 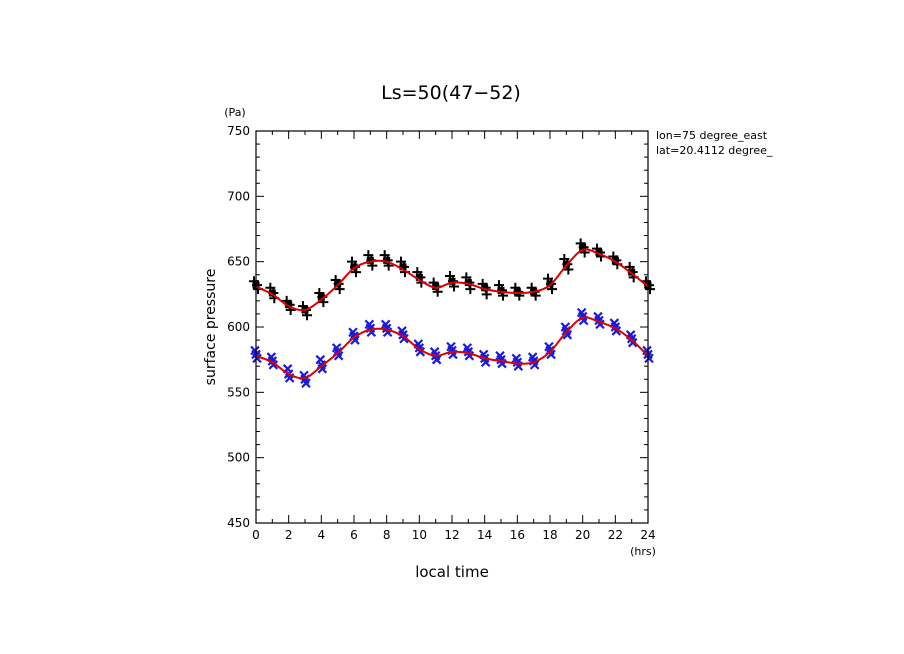 What do you see at coordinates (484, 535) in the screenshot?
I see `x-tick-label: 14` at bounding box center [484, 535].